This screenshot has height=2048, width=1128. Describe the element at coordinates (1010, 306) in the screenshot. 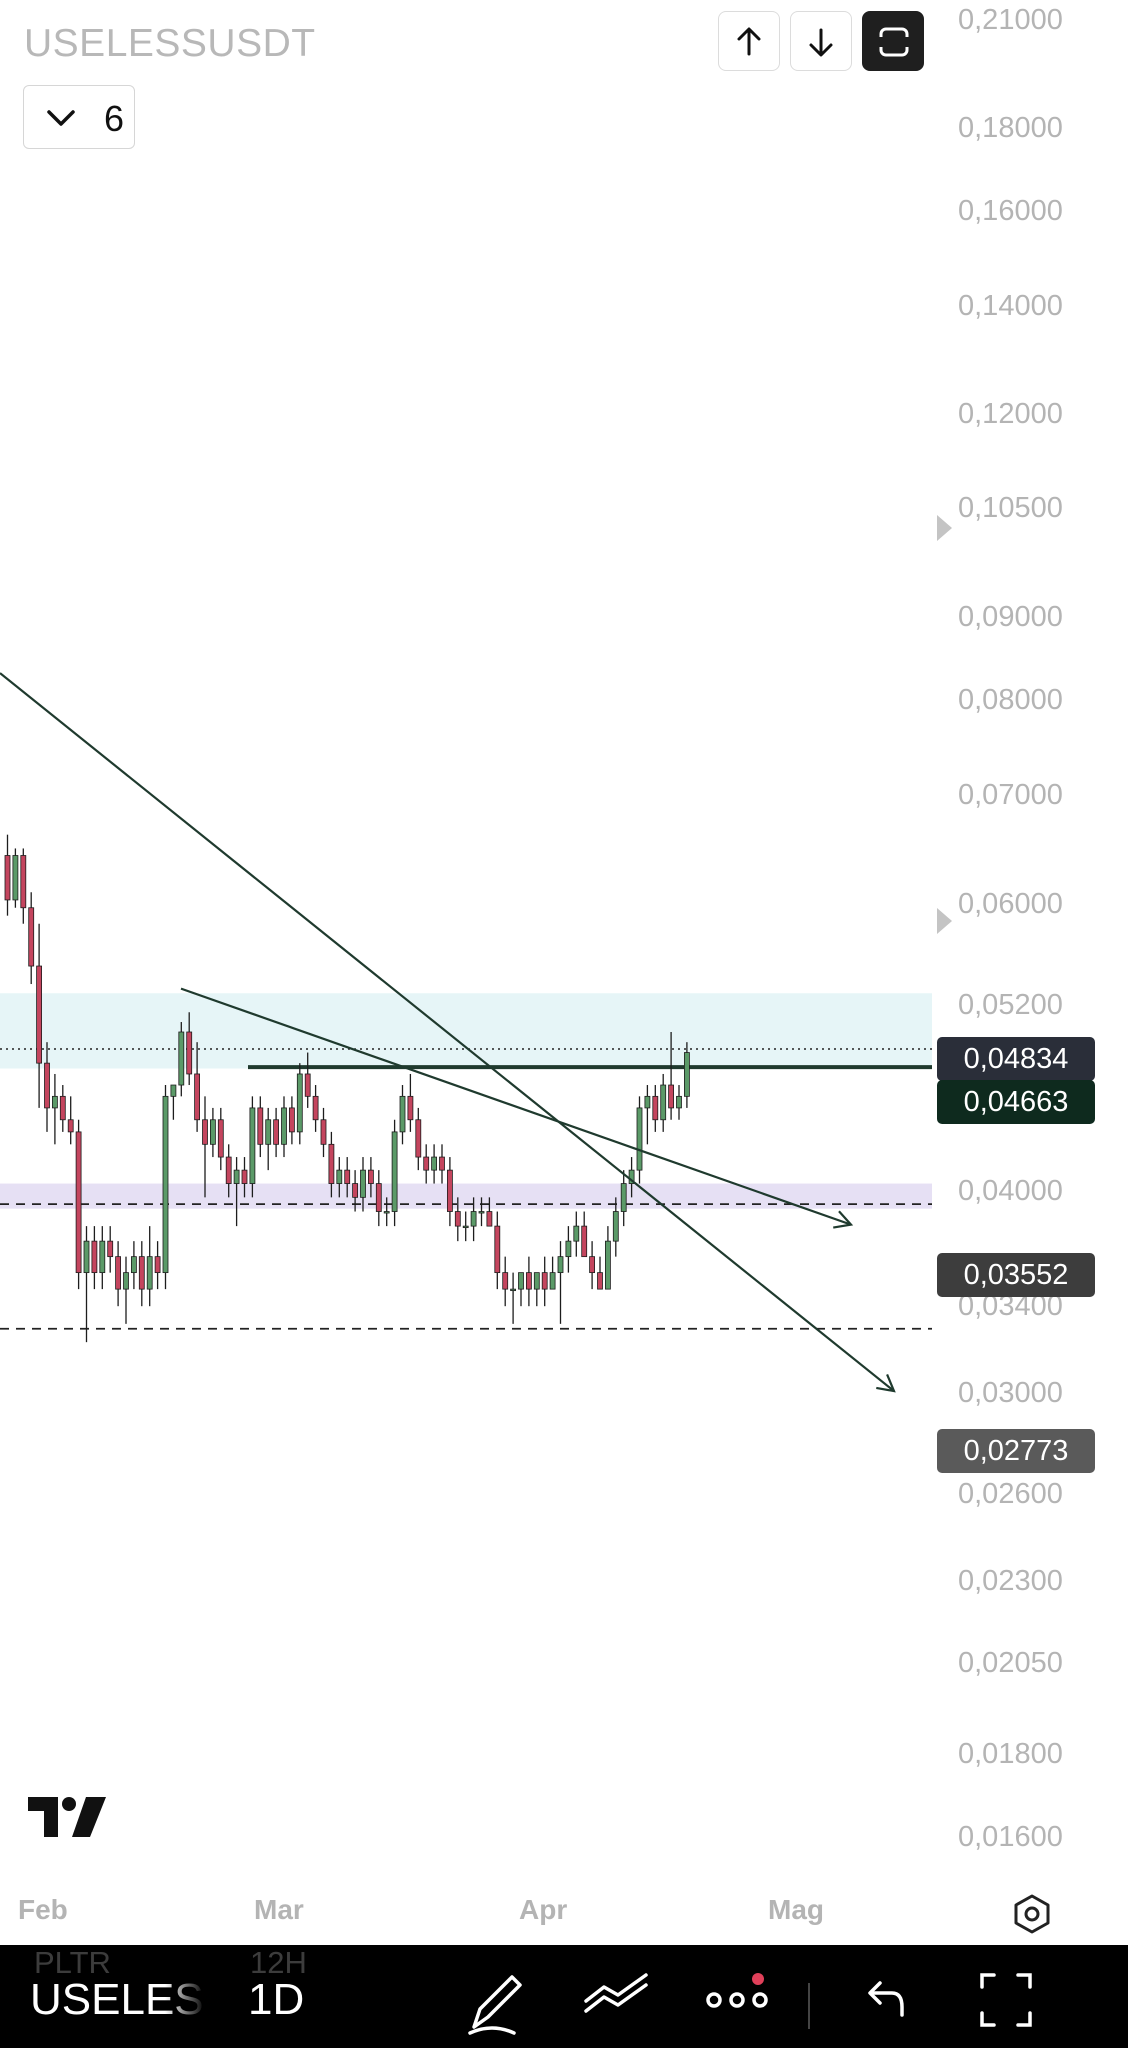

I see `price-label: 0,14000` at that location.